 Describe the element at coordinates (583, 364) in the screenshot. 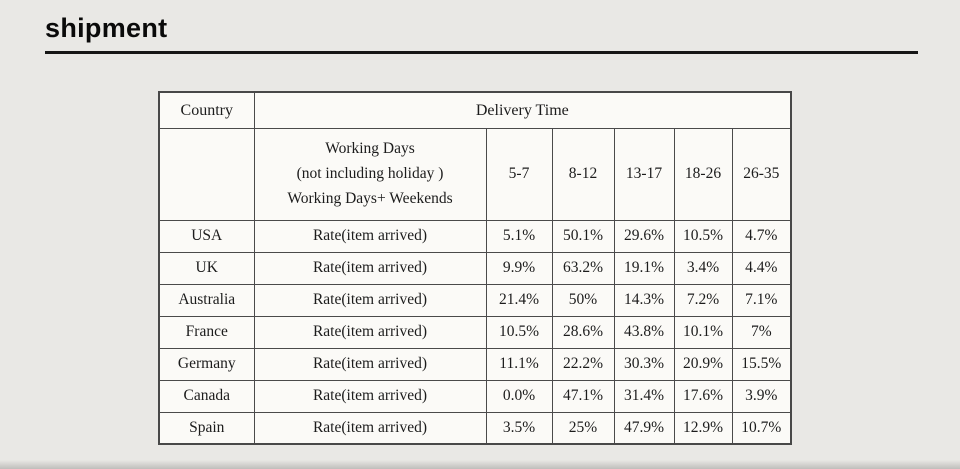

I see `rate-value-cell: 22.2%` at that location.